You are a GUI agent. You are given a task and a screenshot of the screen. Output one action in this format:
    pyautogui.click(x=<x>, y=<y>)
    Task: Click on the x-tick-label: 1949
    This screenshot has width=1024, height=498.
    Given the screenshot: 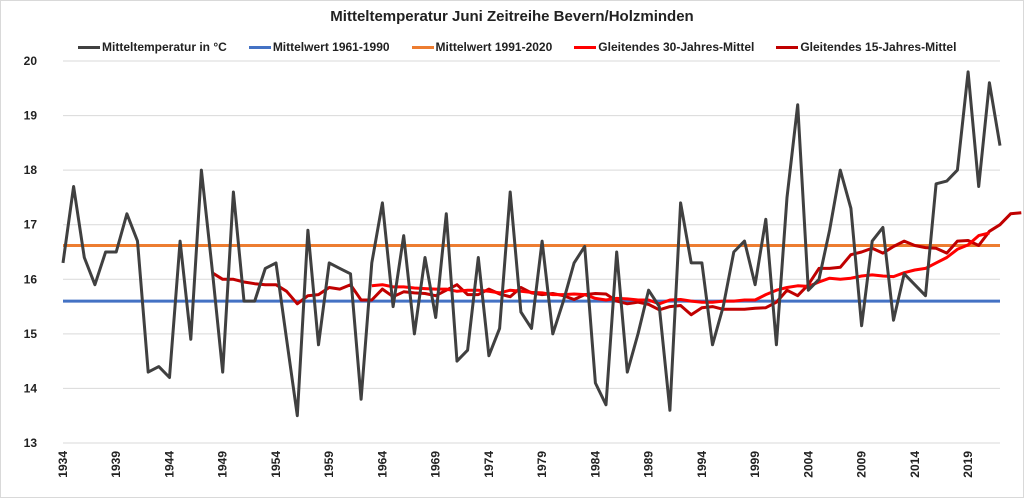 What is the action you would take?
    pyautogui.click(x=223, y=464)
    